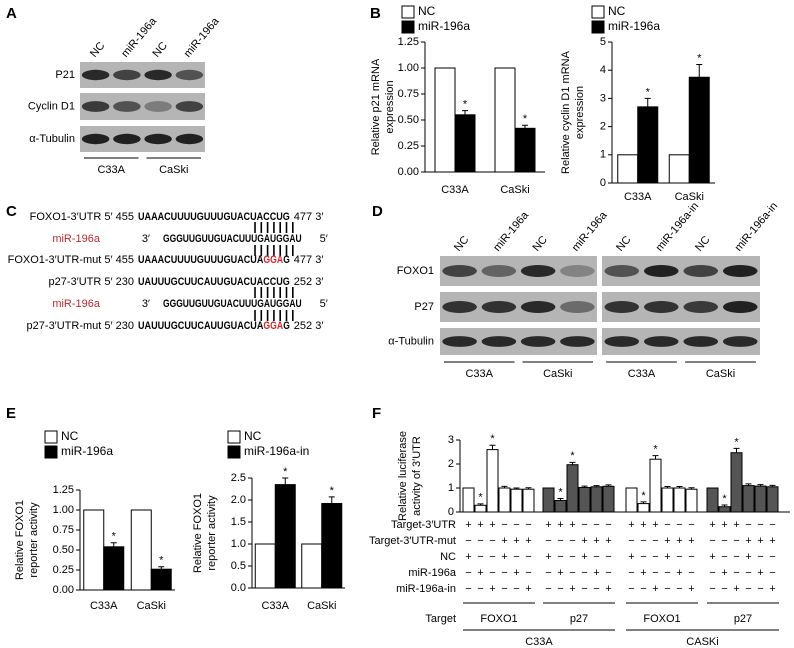 This screenshot has height=648, width=794. Describe the element at coordinates (200, 326) in the screenshot. I see `sequence: UAUUUGCUUCAUUGUACUA` at that location.